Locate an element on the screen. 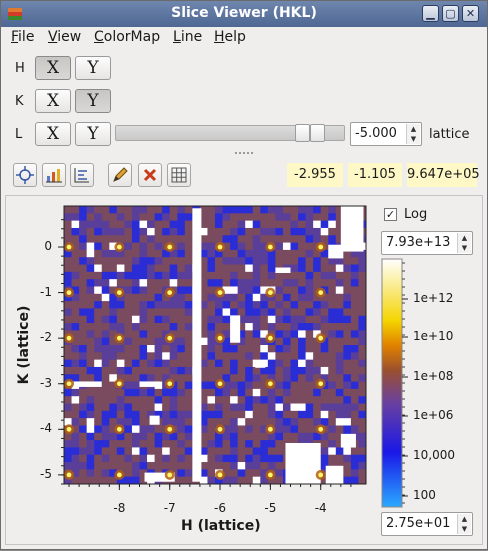  clear-icon is located at coordinates (150, 175).